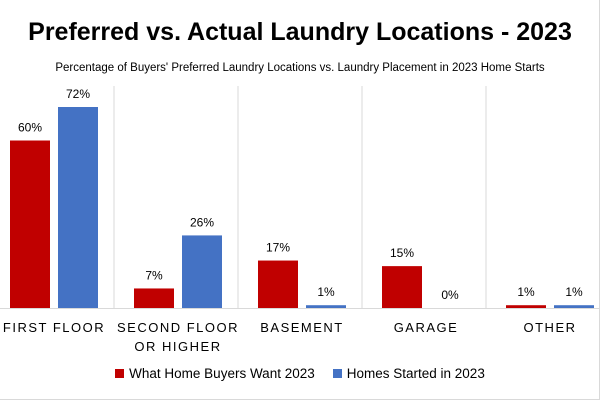 Image resolution: width=600 pixels, height=400 pixels. Describe the element at coordinates (402, 253) in the screenshot. I see `data-label-series1-cat4: 15%` at that location.